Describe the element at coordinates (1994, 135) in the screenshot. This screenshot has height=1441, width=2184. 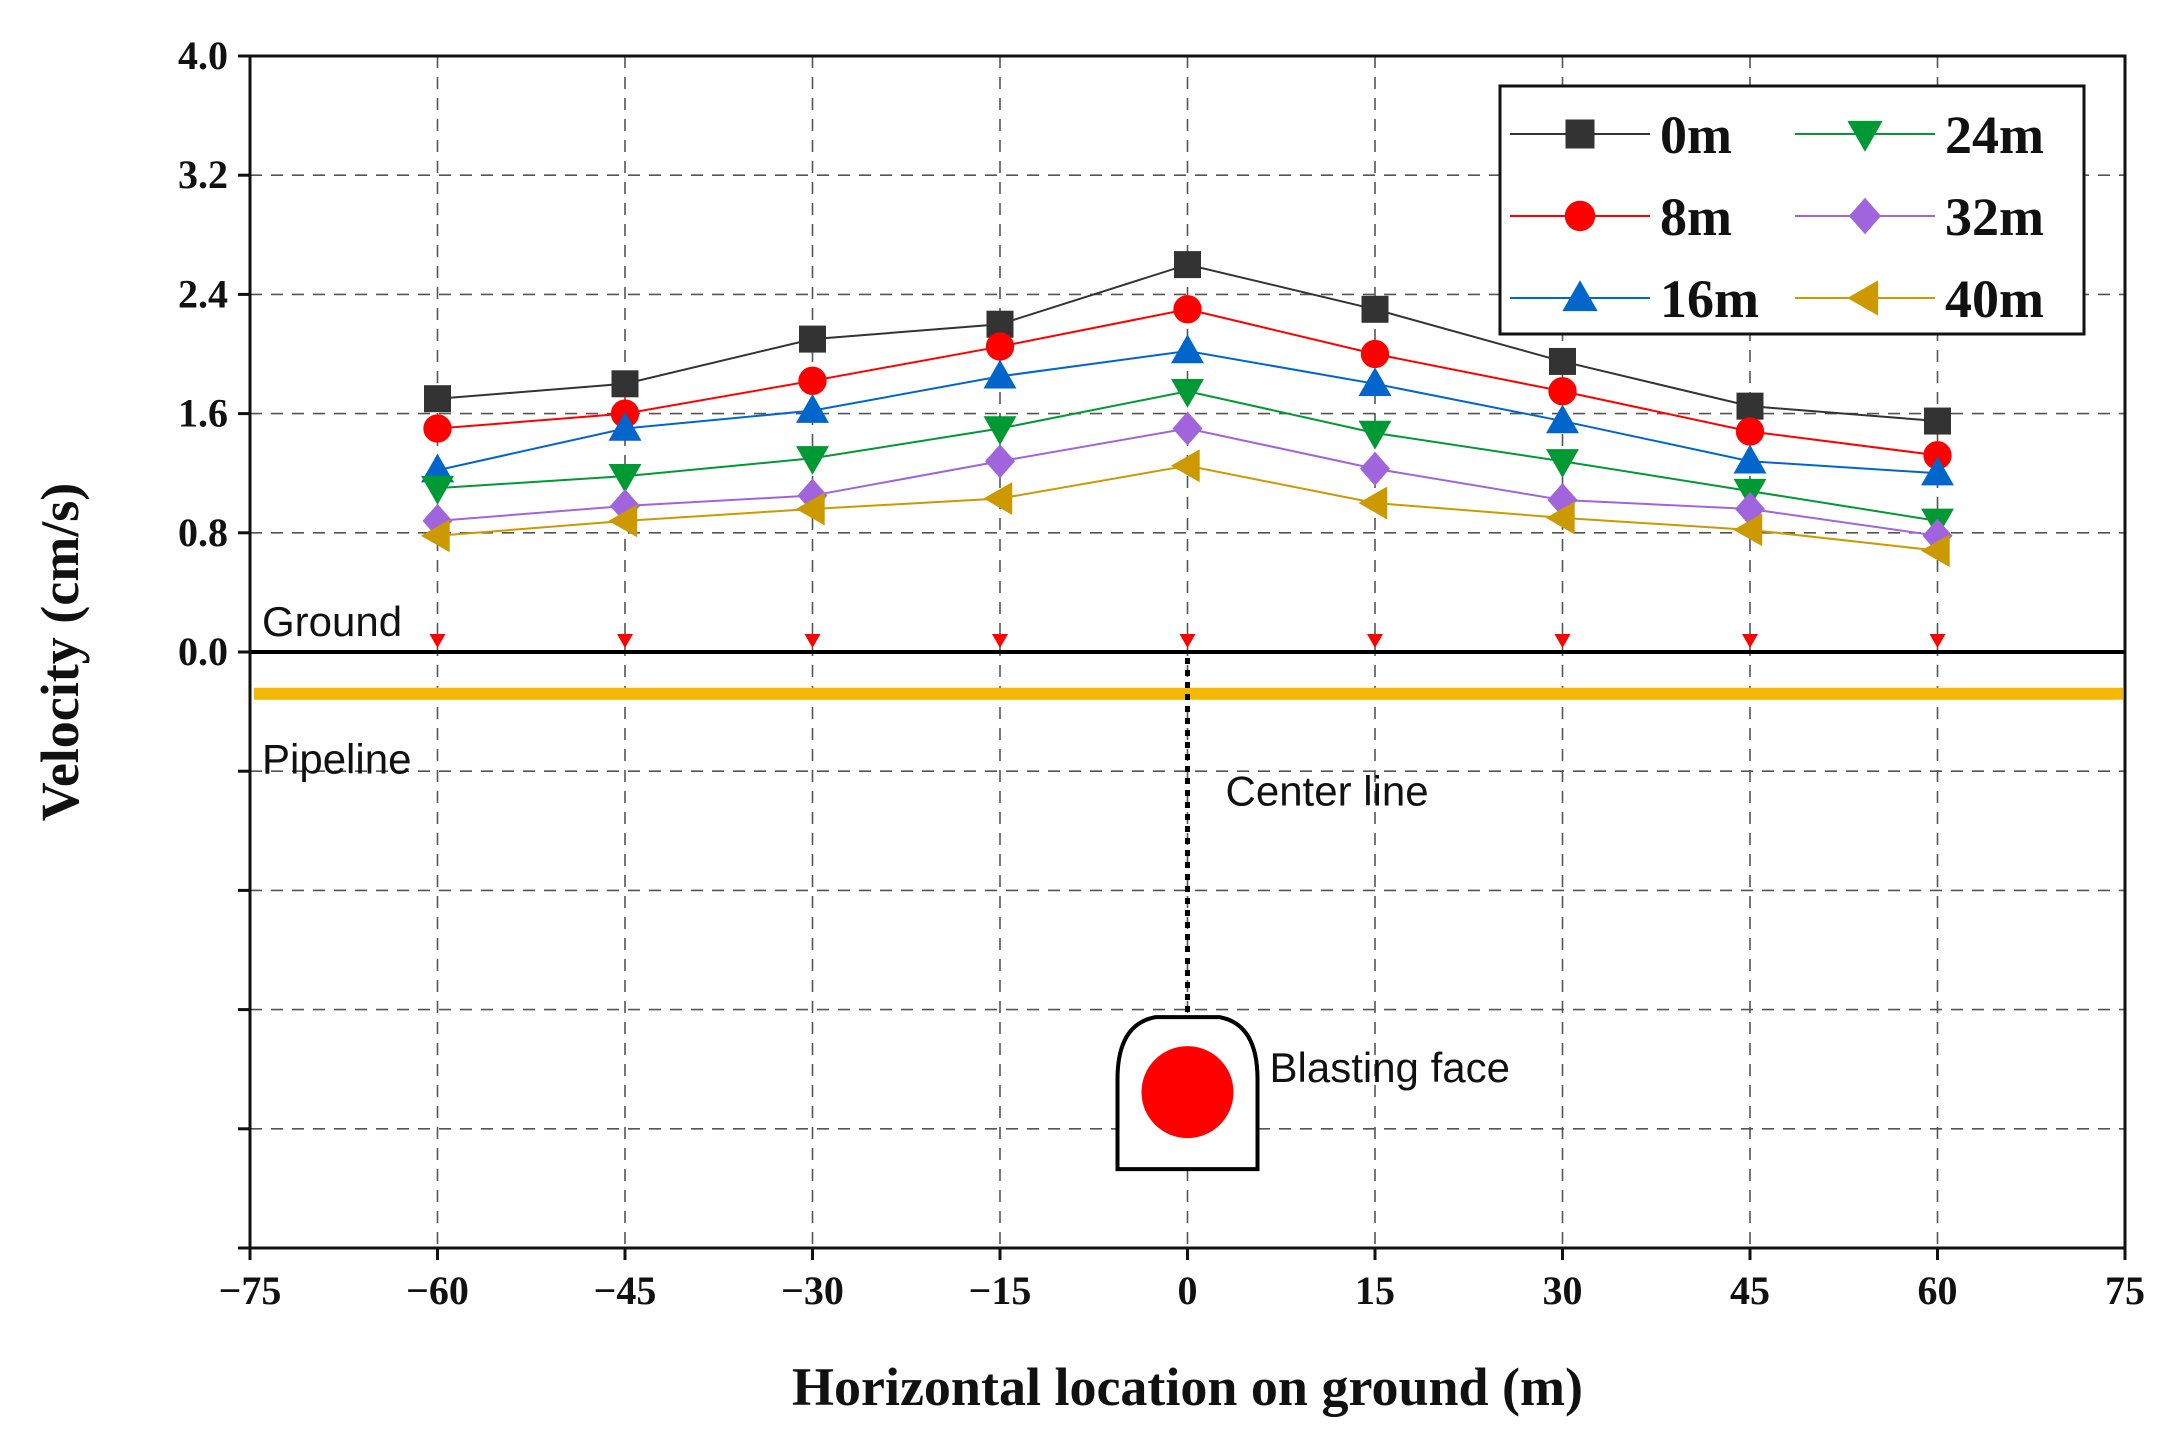
I see `legend-label: 24m` at that location.